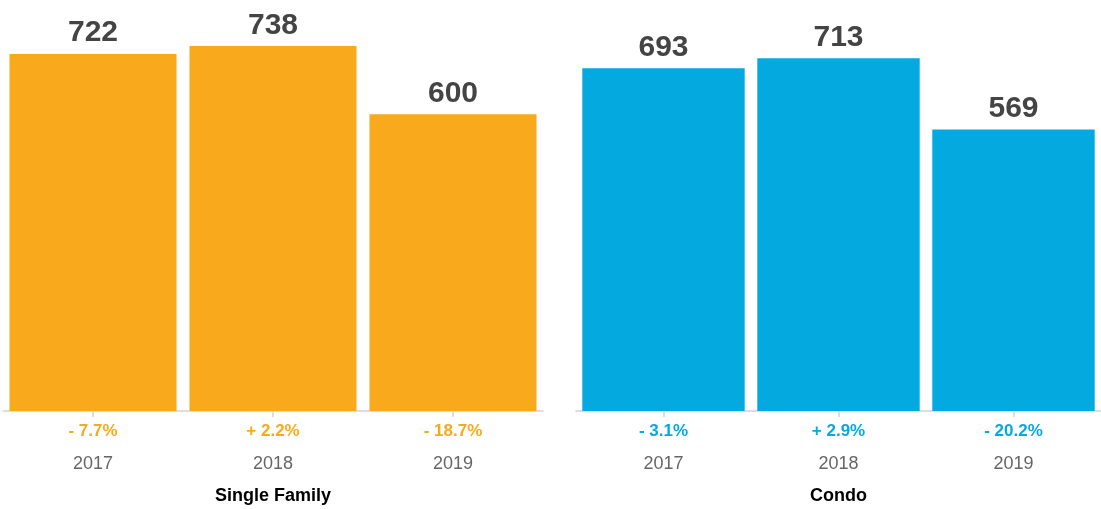 The image size is (1101, 509). Describe the element at coordinates (838, 430) in the screenshot. I see `text: + 2.9%` at that location.